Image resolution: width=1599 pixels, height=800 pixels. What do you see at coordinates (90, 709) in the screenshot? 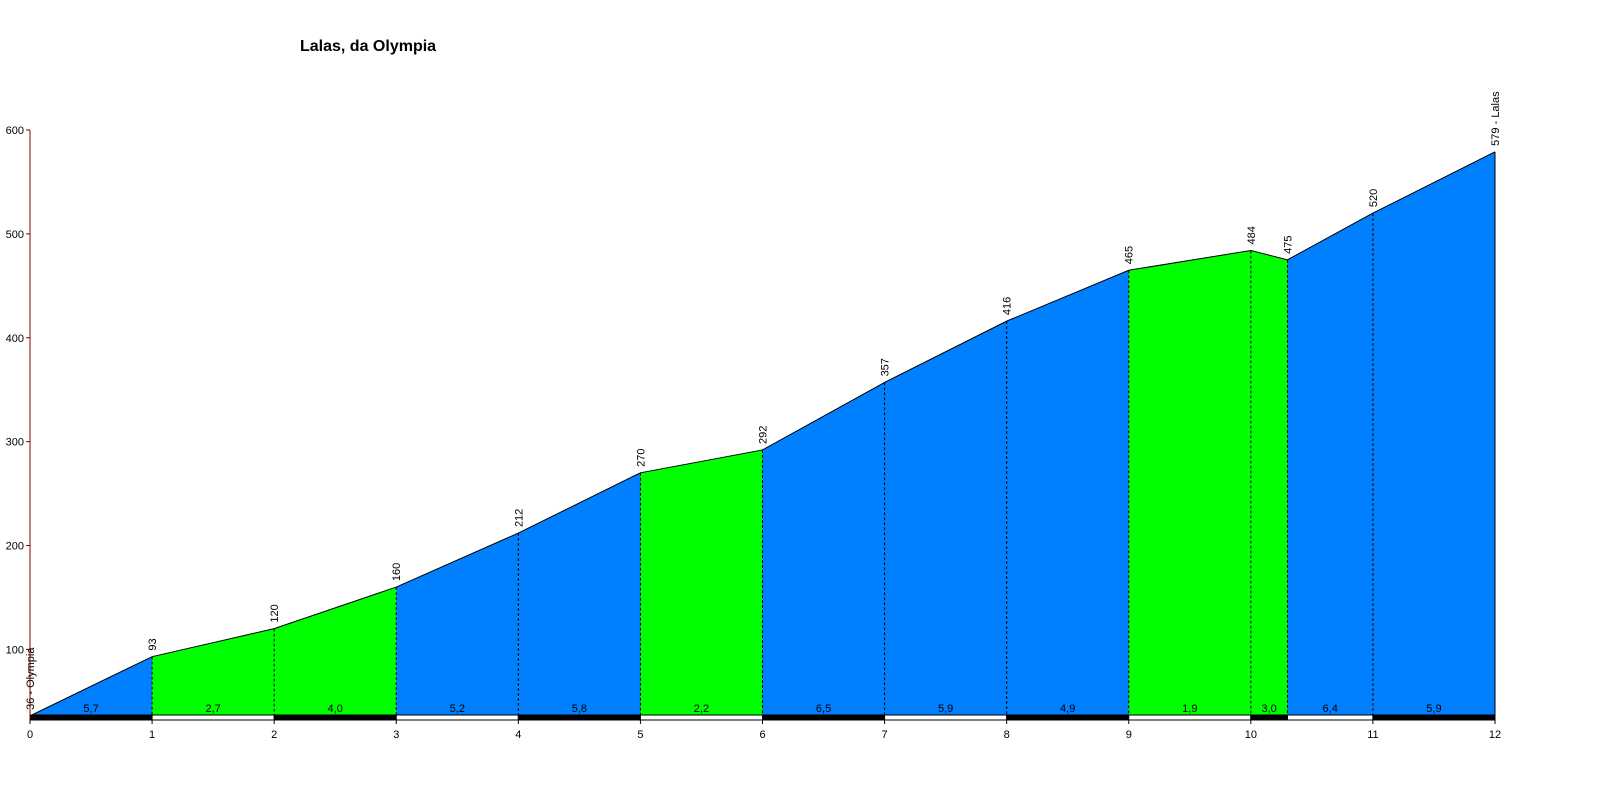
I see `gradient-label-0: 5,7` at bounding box center [90, 709].